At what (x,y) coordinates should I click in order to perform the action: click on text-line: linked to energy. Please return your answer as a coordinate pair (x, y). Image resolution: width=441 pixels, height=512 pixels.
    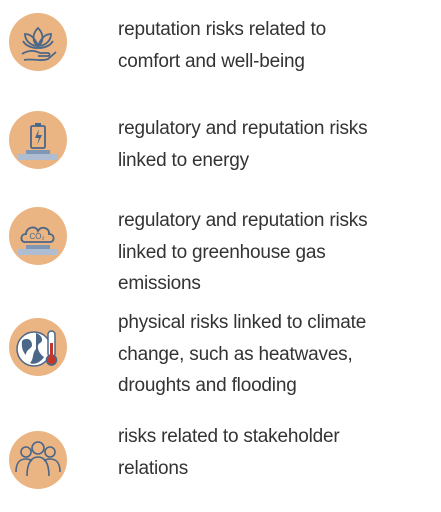
    Looking at the image, I should click on (183, 160).